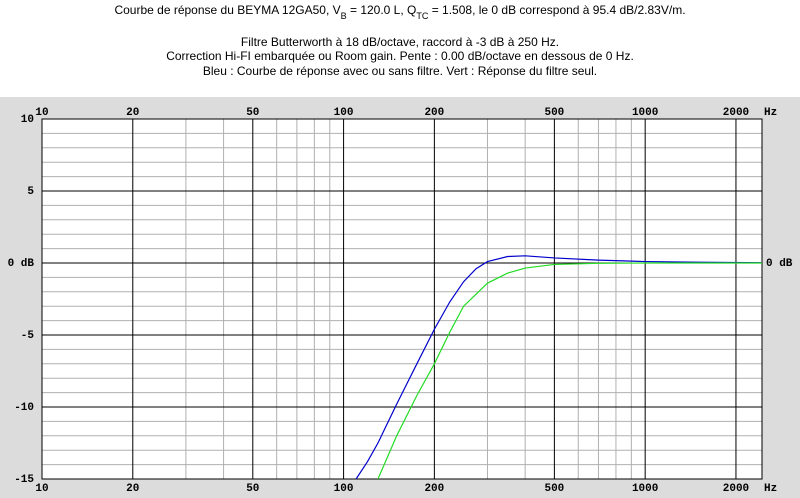 Image resolution: width=800 pixels, height=498 pixels. What do you see at coordinates (27, 120) in the screenshot?
I see `y-tick-label: 10` at bounding box center [27, 120].